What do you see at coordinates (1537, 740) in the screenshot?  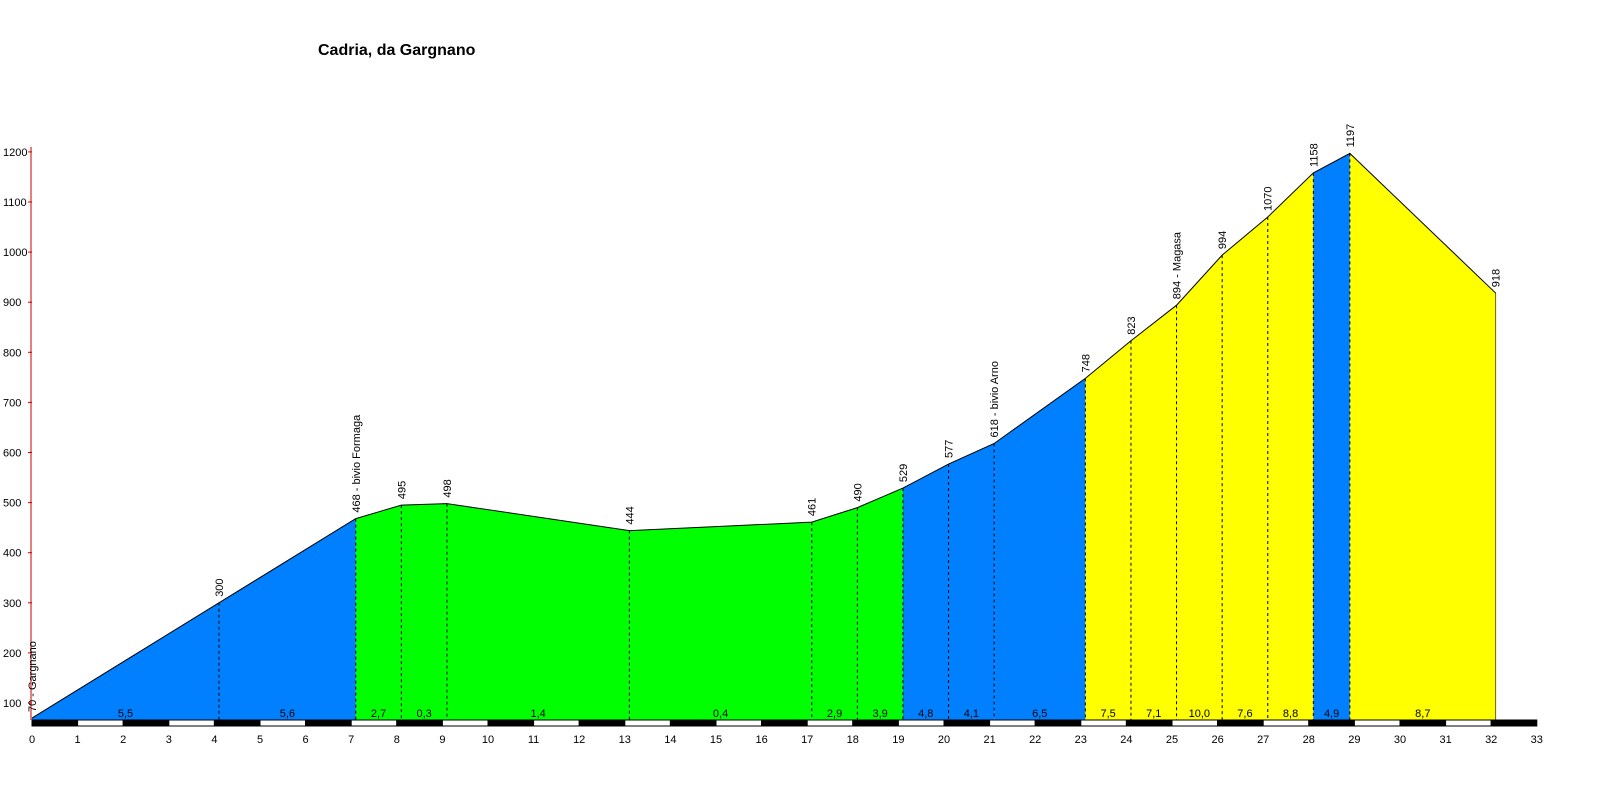 I see `x-tick-label: 33` at bounding box center [1537, 740].